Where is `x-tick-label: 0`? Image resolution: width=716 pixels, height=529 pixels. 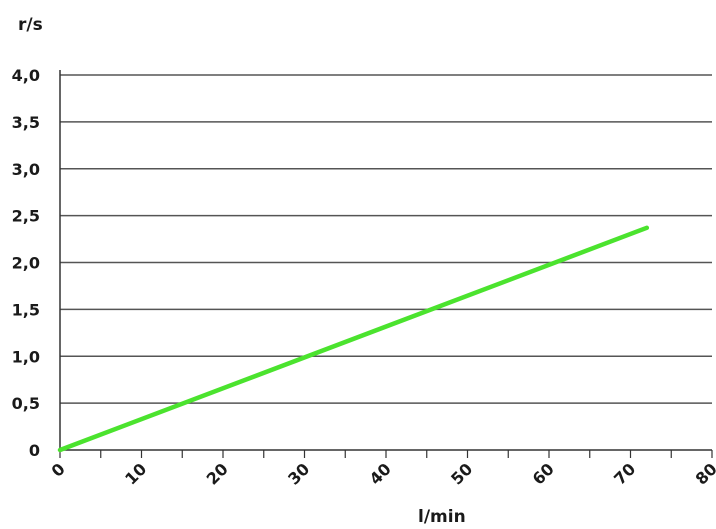 x-tick-label: 0 is located at coordinates (58, 469).